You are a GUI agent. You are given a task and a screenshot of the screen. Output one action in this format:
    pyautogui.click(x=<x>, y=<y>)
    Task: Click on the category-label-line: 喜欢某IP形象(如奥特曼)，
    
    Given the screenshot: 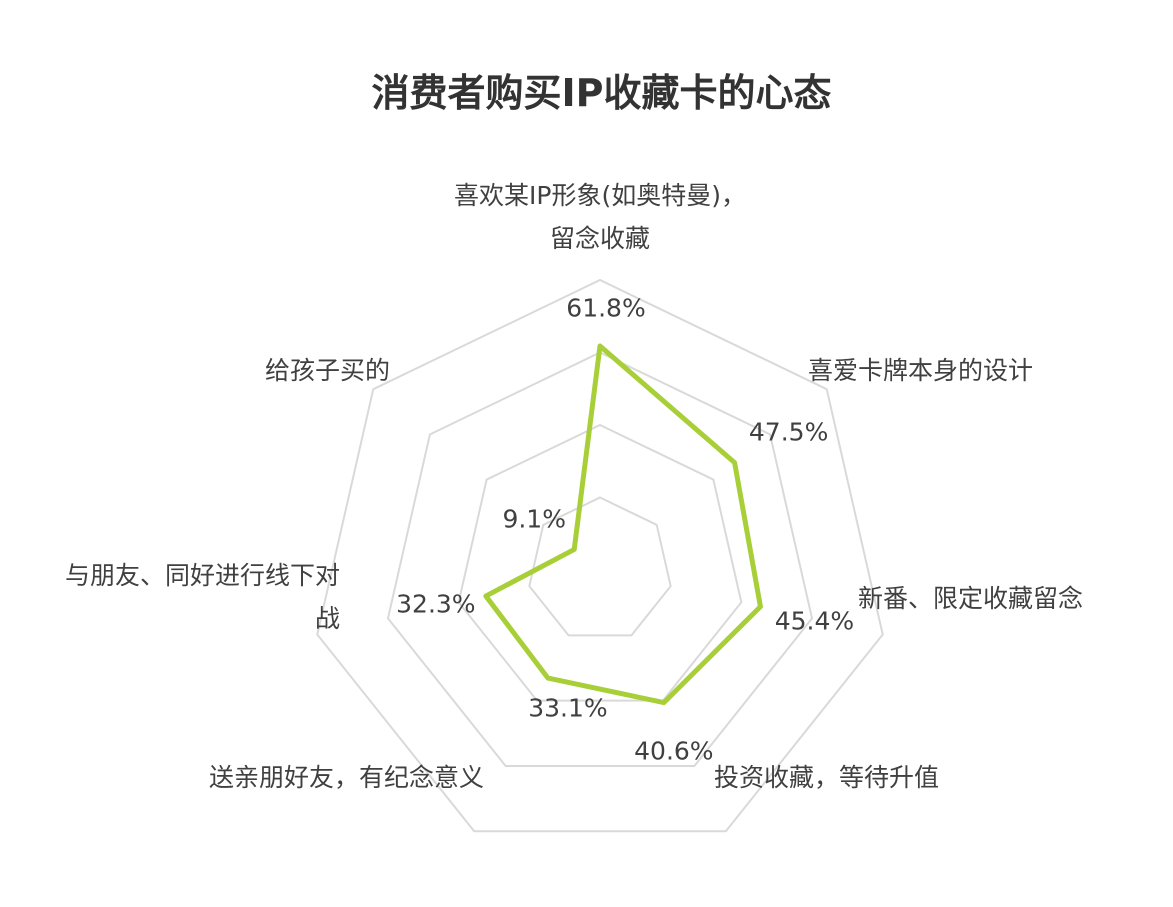 What is the action you would take?
    pyautogui.click(x=600, y=195)
    